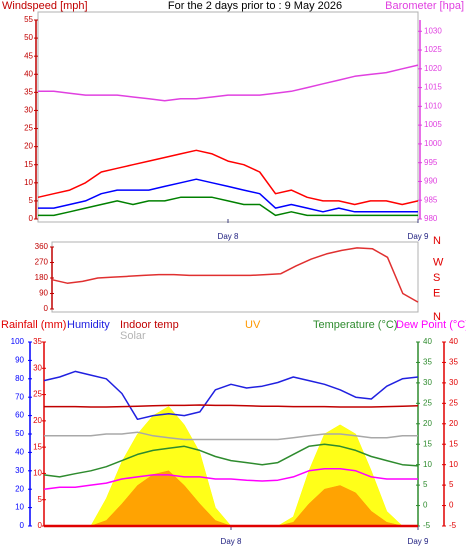  Describe the element at coordinates (433, 105) in the screenshot. I see `y-tick-label: 1010` at that location.